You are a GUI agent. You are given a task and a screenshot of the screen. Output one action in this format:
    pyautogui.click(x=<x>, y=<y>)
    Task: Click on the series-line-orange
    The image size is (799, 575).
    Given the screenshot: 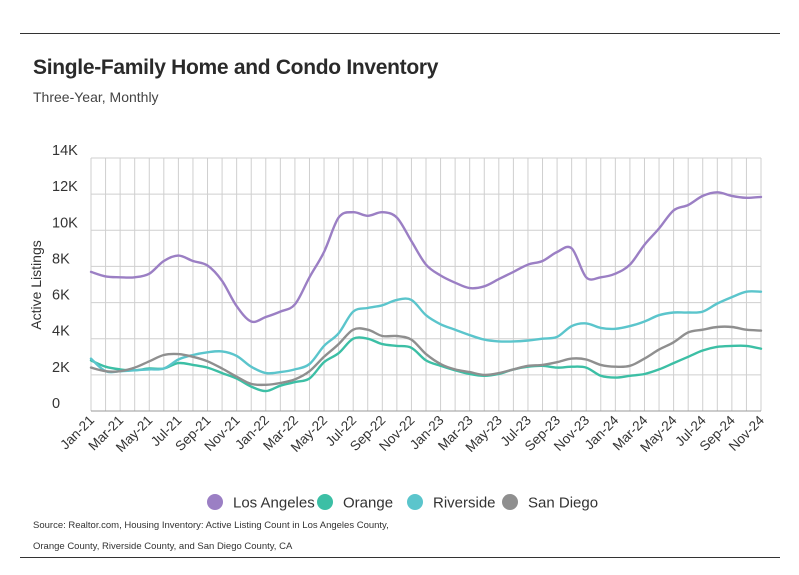 What is the action you would take?
    pyautogui.click(x=426, y=364)
    